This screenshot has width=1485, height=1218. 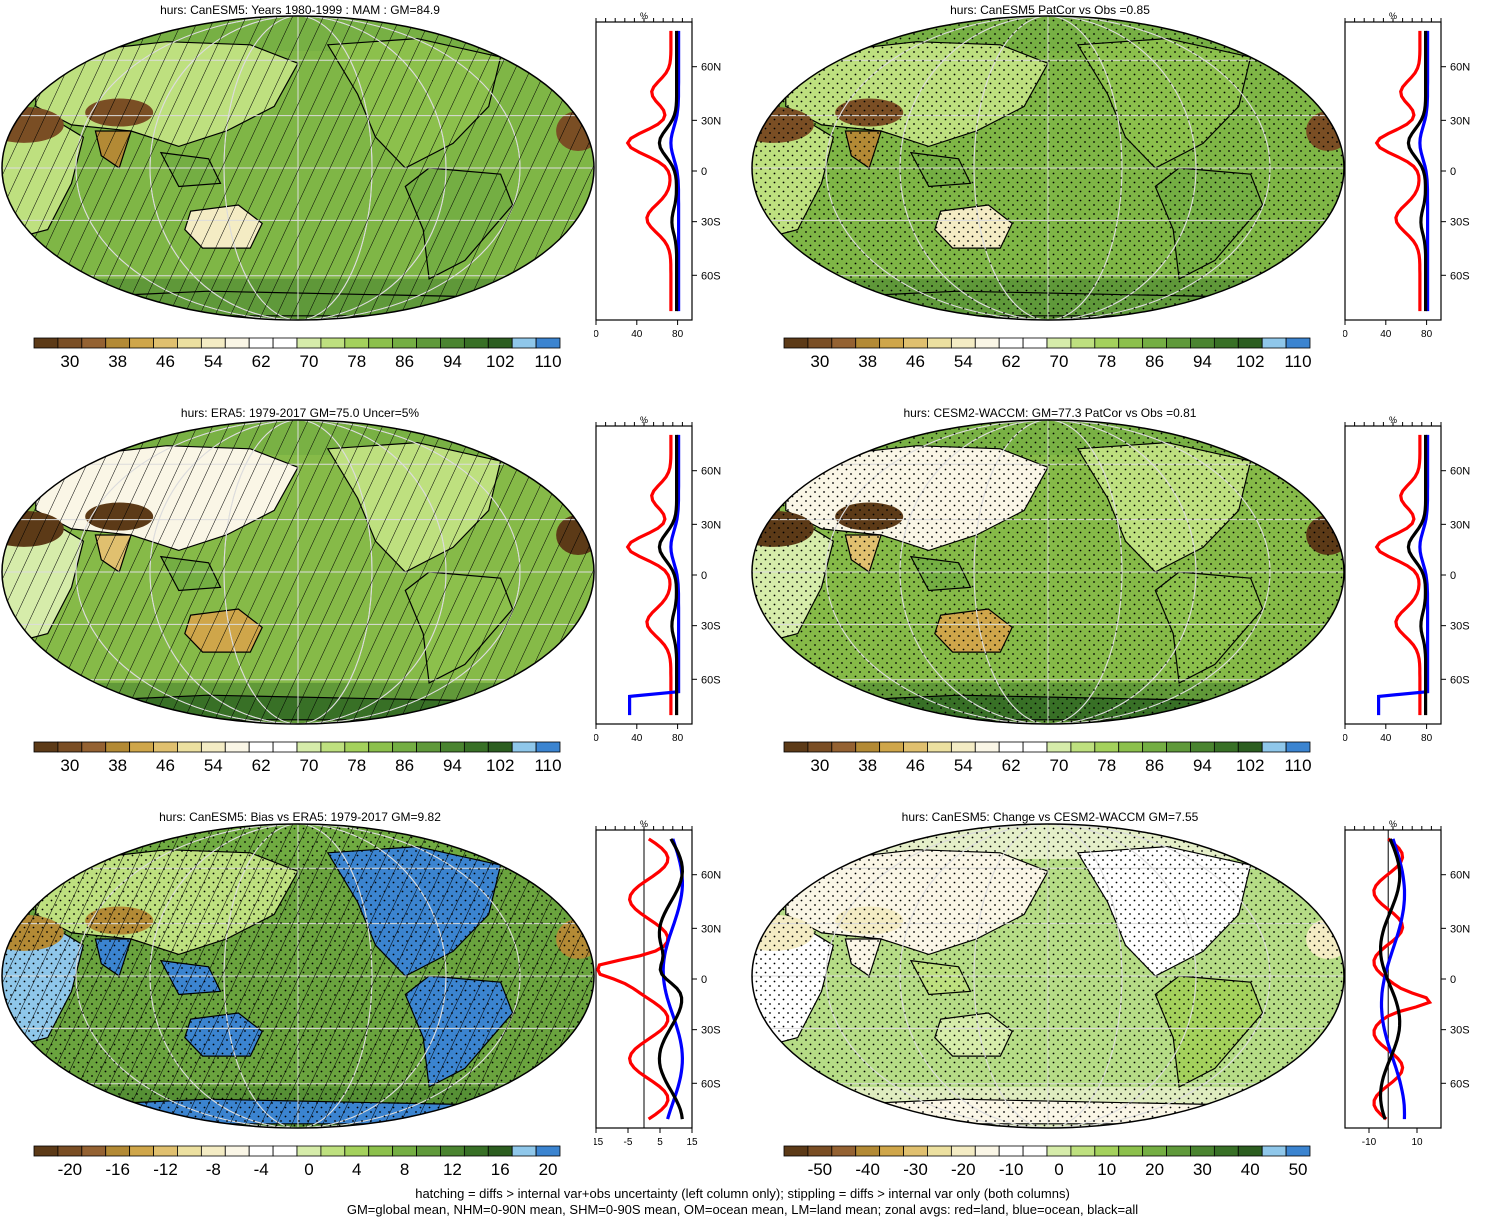 I want to click on colorbar-label: 50, so click(x=1298, y=1169).